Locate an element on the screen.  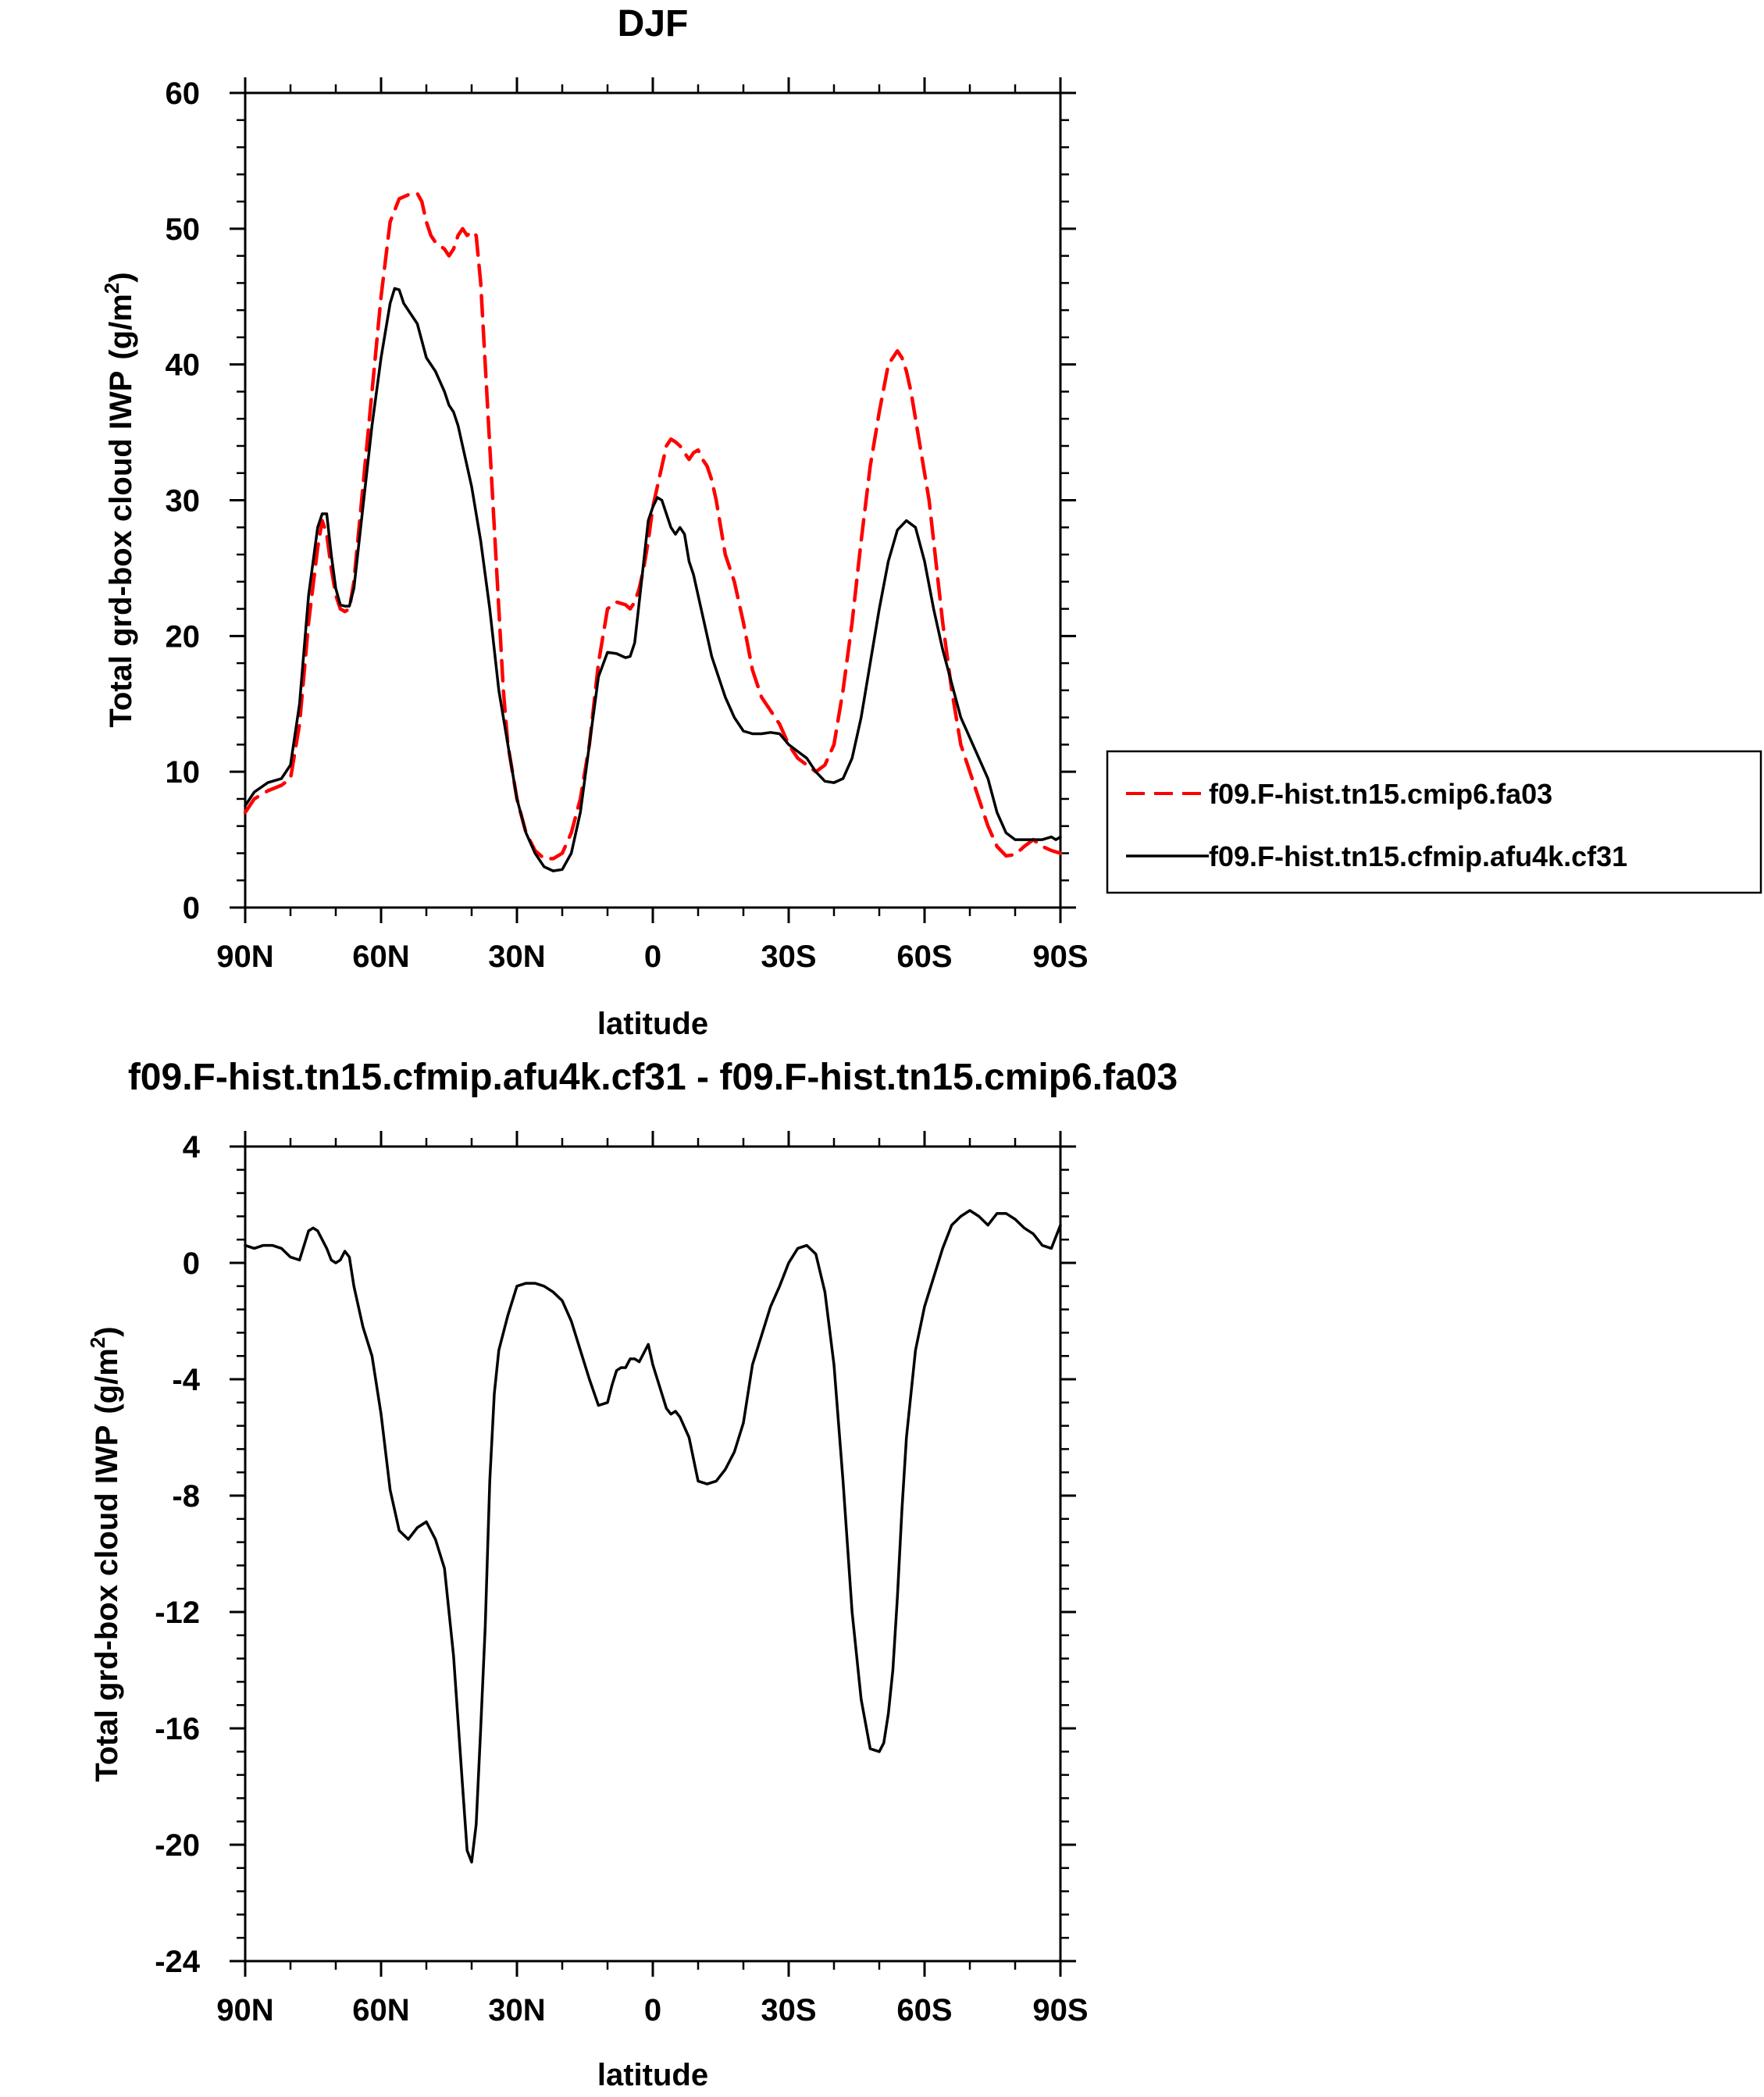
bottom-y-tick-label: -4 is located at coordinates (186, 1380).